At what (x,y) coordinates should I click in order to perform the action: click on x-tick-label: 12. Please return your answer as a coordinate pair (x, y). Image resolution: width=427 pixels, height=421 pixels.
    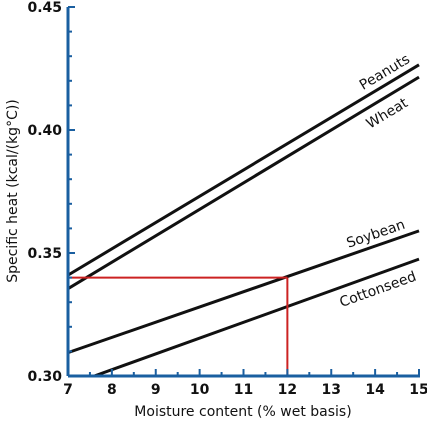
    Looking at the image, I should click on (287, 390).